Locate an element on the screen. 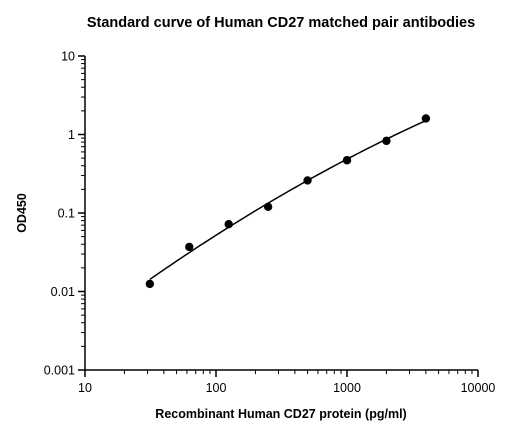  x-tick-label: 10 is located at coordinates (85, 388).